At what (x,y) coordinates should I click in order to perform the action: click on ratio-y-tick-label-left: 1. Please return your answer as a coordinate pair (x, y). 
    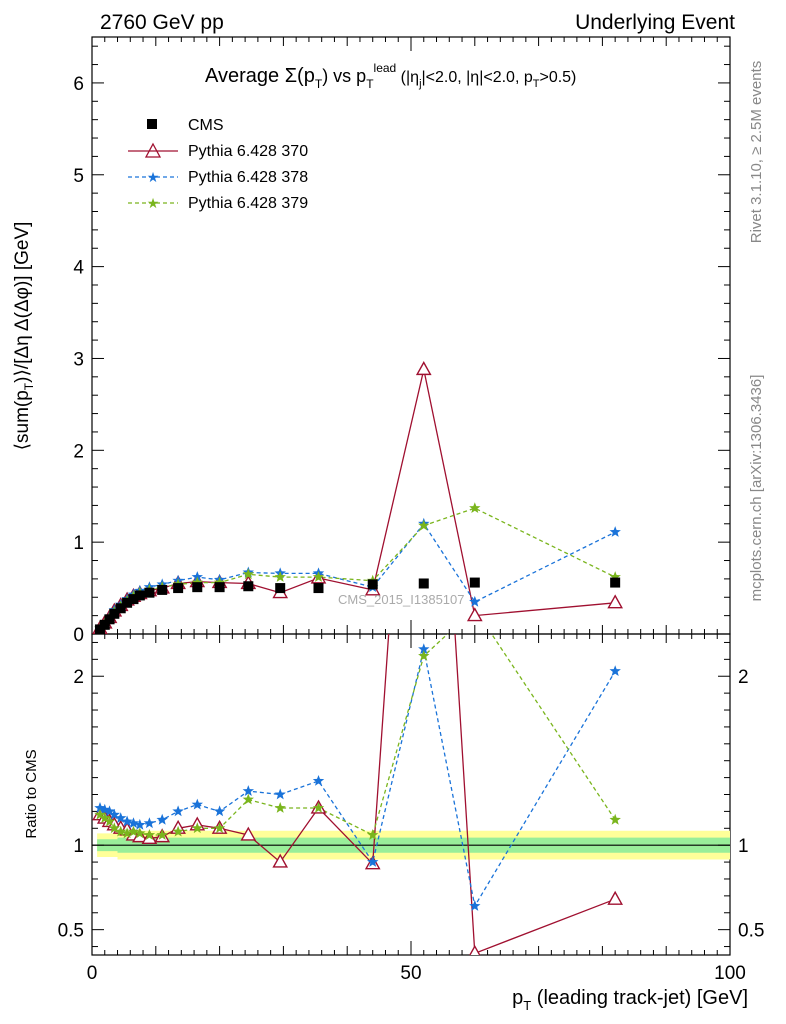
    Looking at the image, I should click on (78, 846).